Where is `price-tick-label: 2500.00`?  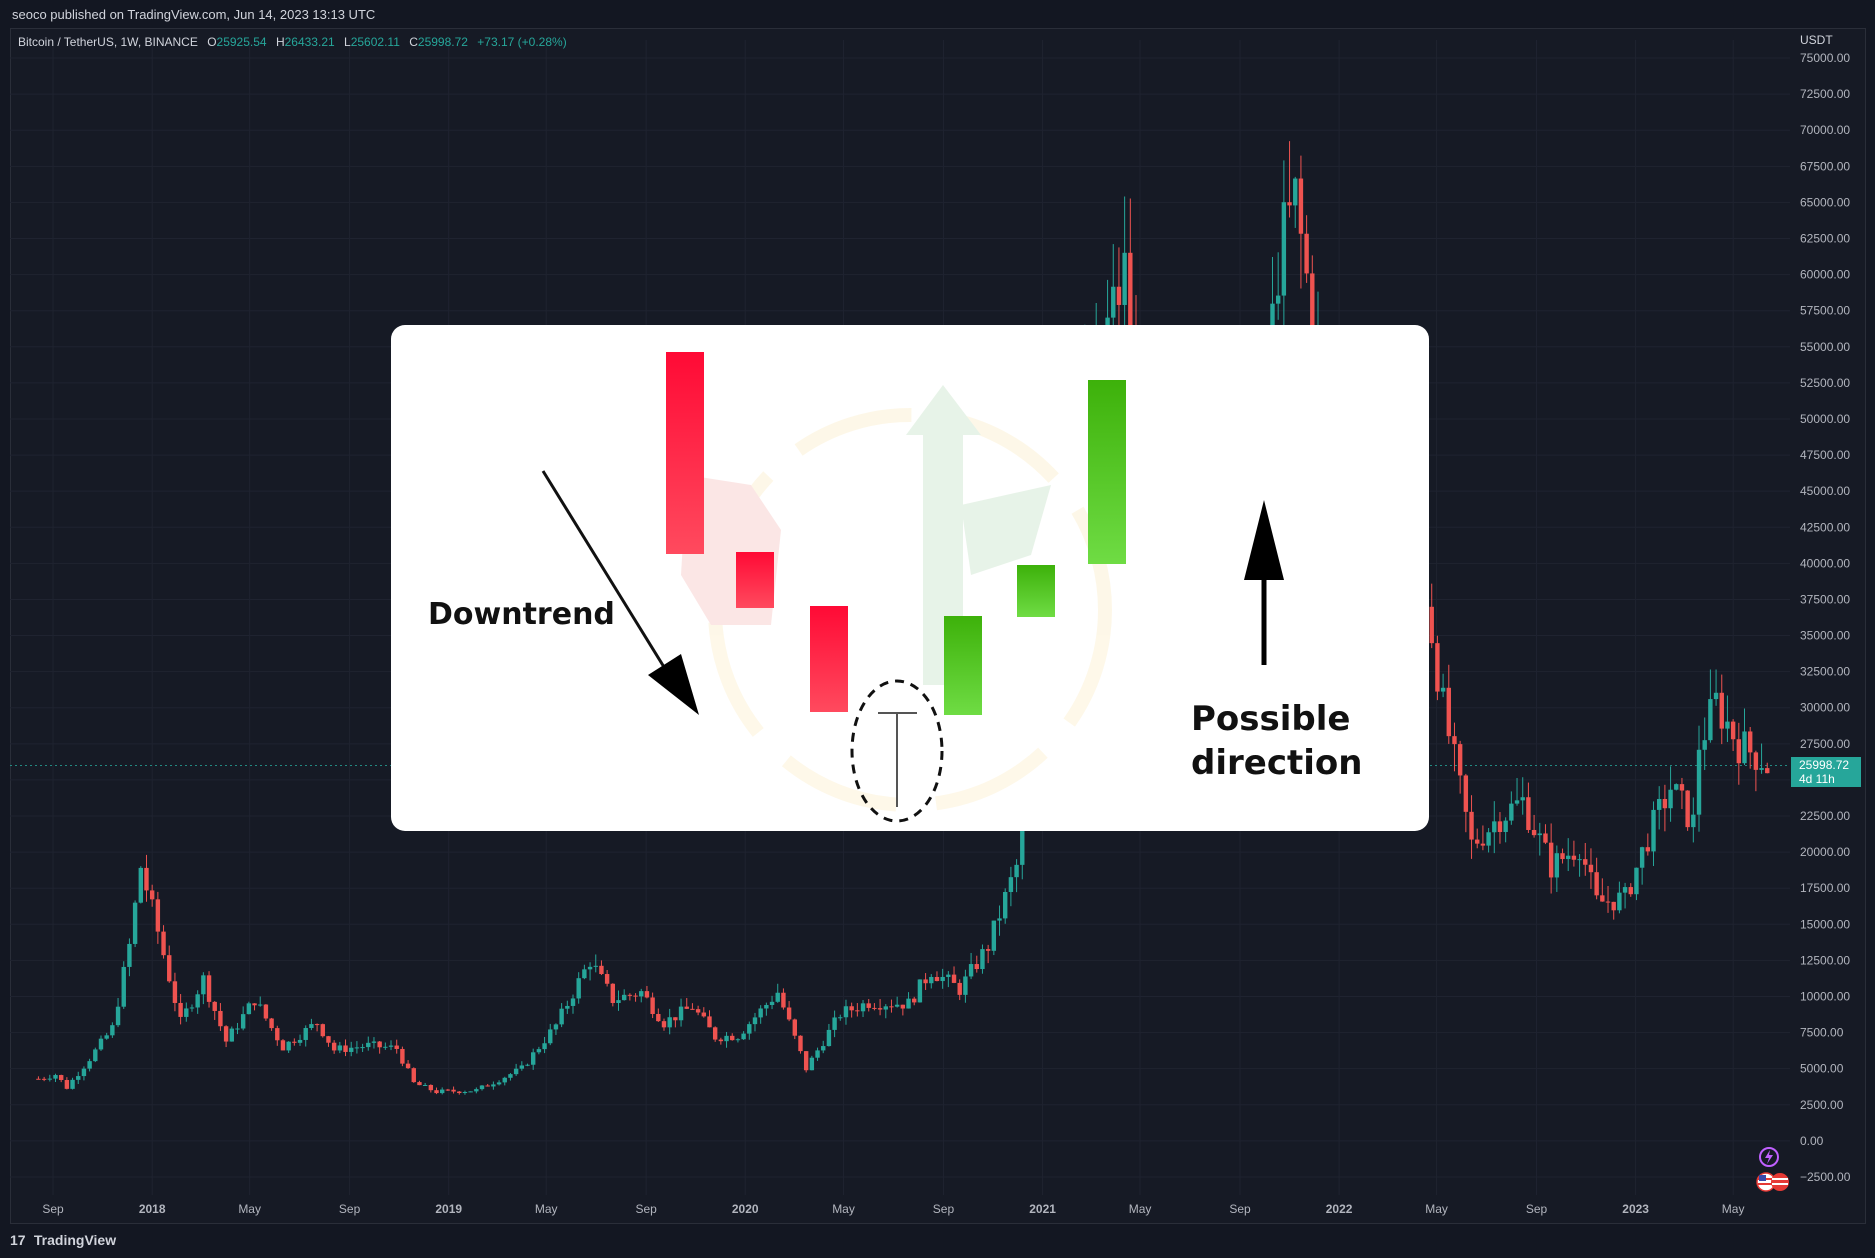
price-tick-label: 2500.00 is located at coordinates (1822, 1105).